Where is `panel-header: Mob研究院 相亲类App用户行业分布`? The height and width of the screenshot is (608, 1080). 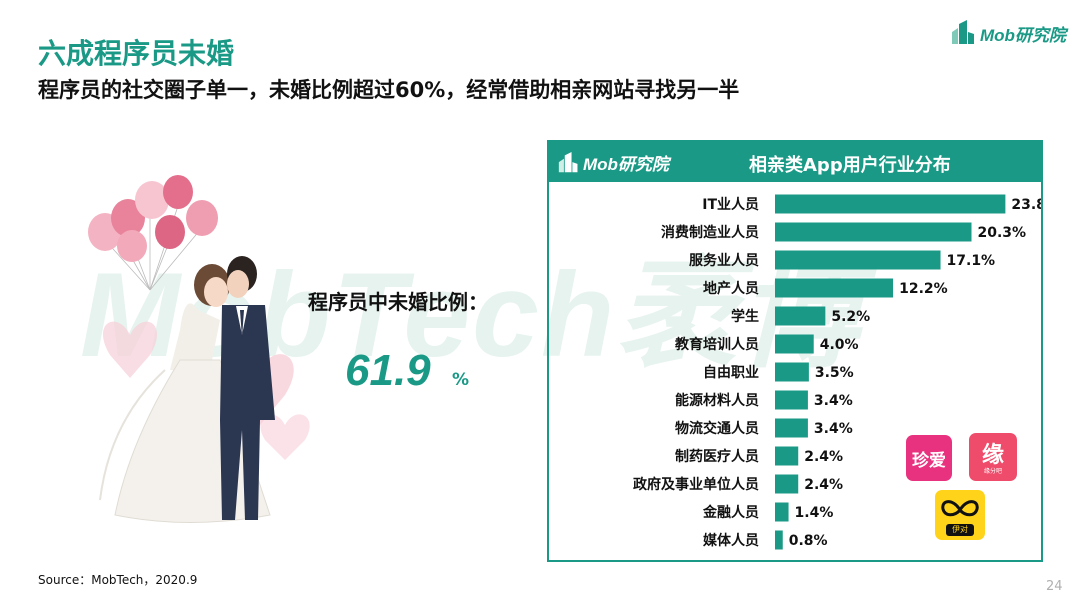
panel-header: Mob研究院 相亲类App用户行业分布 is located at coordinates (795, 162).